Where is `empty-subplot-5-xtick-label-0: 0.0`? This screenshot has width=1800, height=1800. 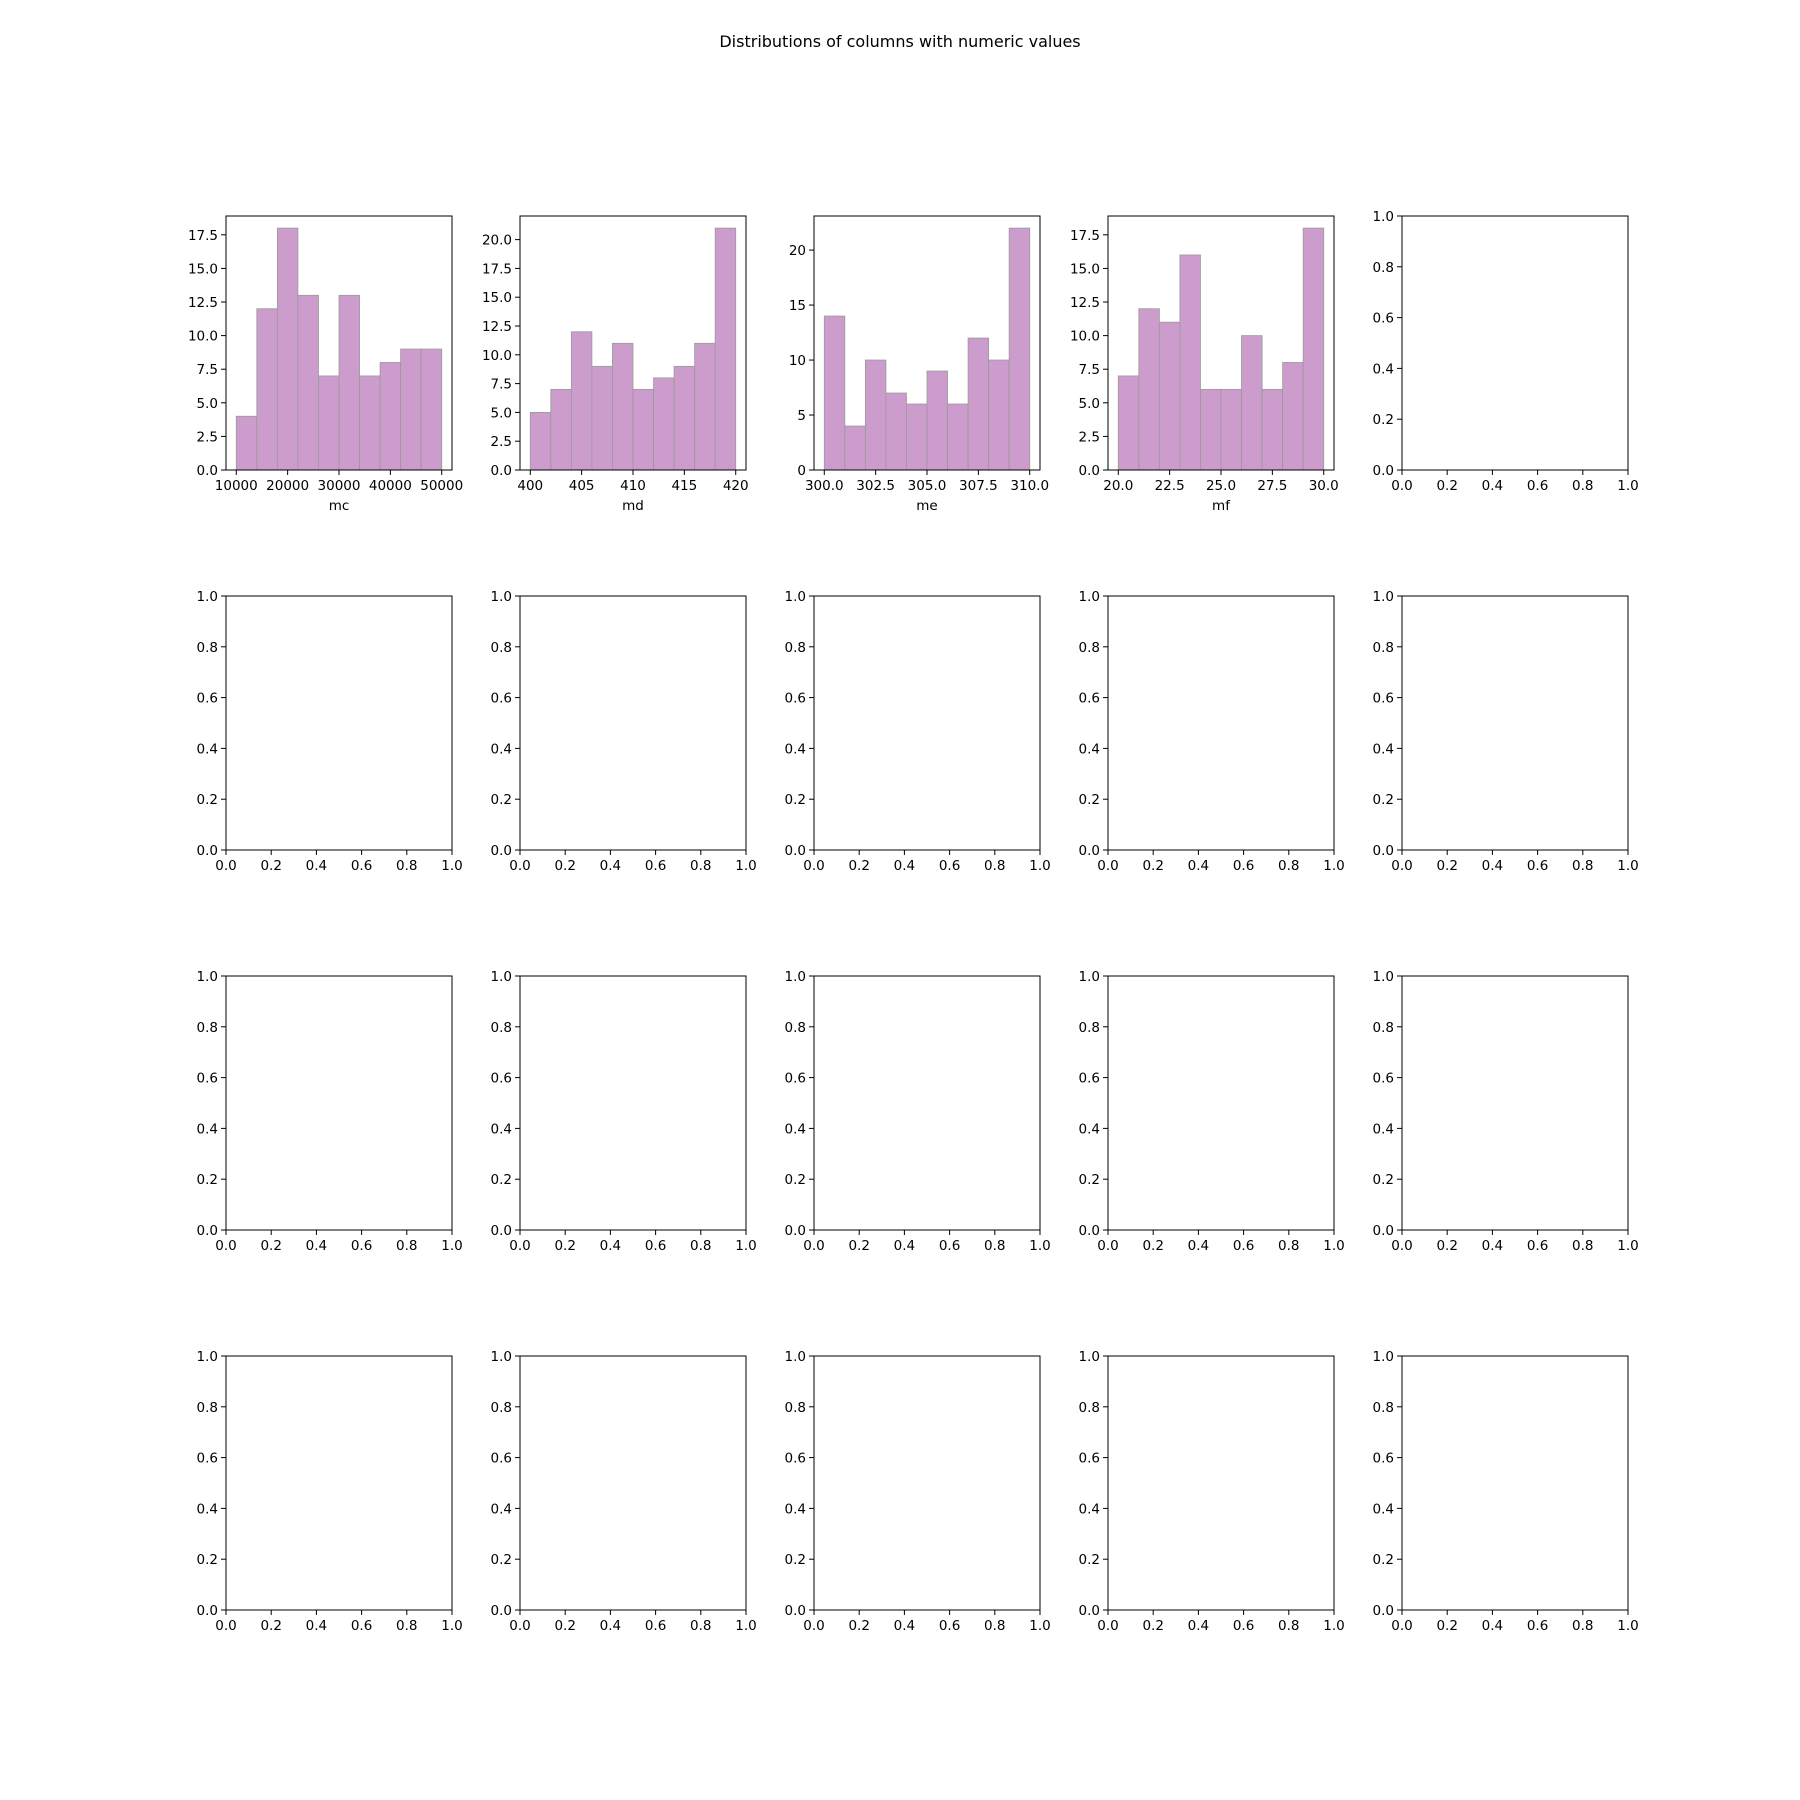 empty-subplot-5-xtick-label-0: 0.0 is located at coordinates (1107, 866).